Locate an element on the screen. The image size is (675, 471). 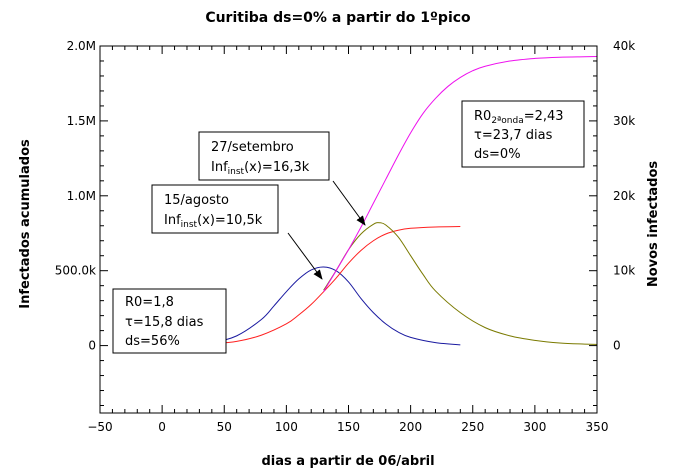
y-left-tick-label: 2.0M is located at coordinates (81, 46).